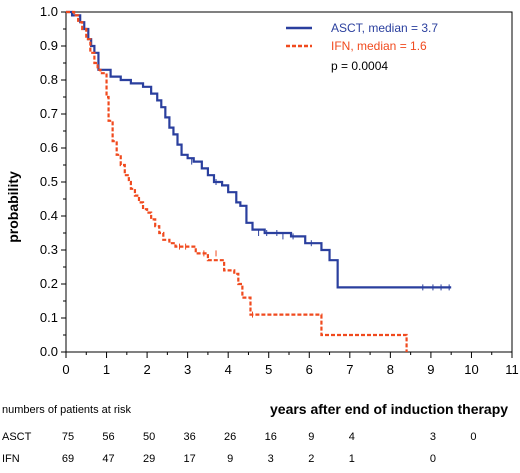 The height and width of the screenshot is (473, 520). I want to click on risk-row-ifn: IFN 69 47 29 17 9 3 2 1 0, so click(260, 461).